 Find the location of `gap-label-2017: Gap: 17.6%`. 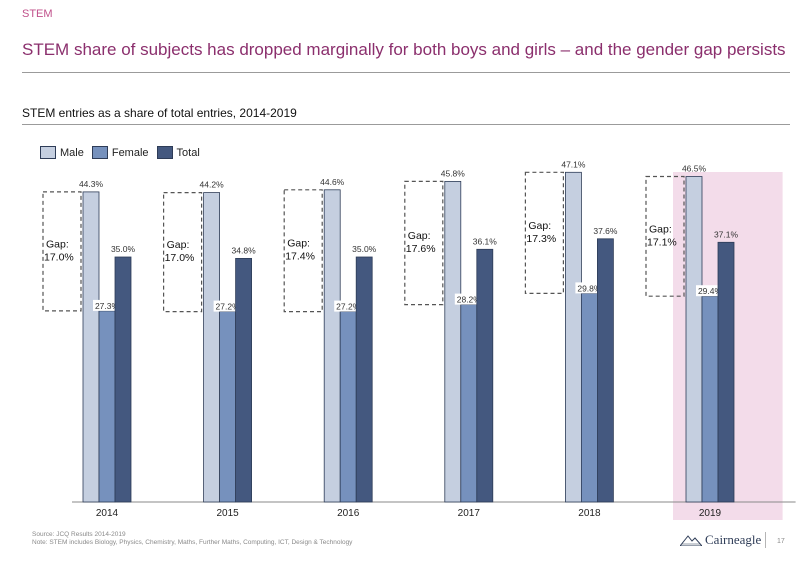

gap-label-2017: Gap: 17.6% is located at coordinates (421, 242).